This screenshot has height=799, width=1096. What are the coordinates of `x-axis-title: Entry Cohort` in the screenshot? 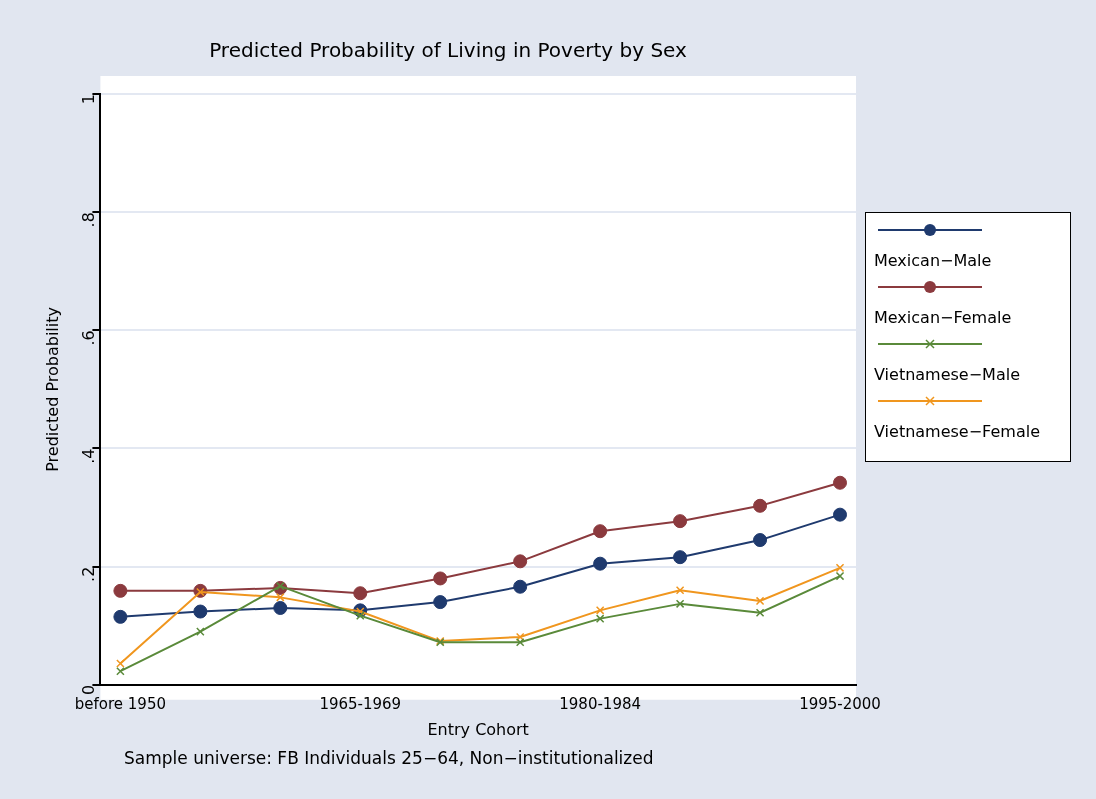 It's located at (478, 729).